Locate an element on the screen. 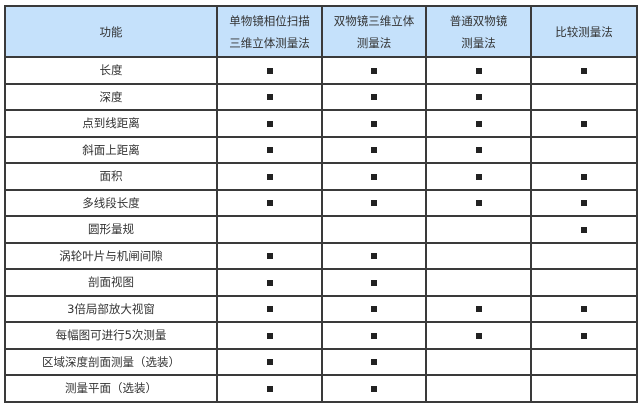  header-method: 普通双物镜 测量法 is located at coordinates (478, 31).